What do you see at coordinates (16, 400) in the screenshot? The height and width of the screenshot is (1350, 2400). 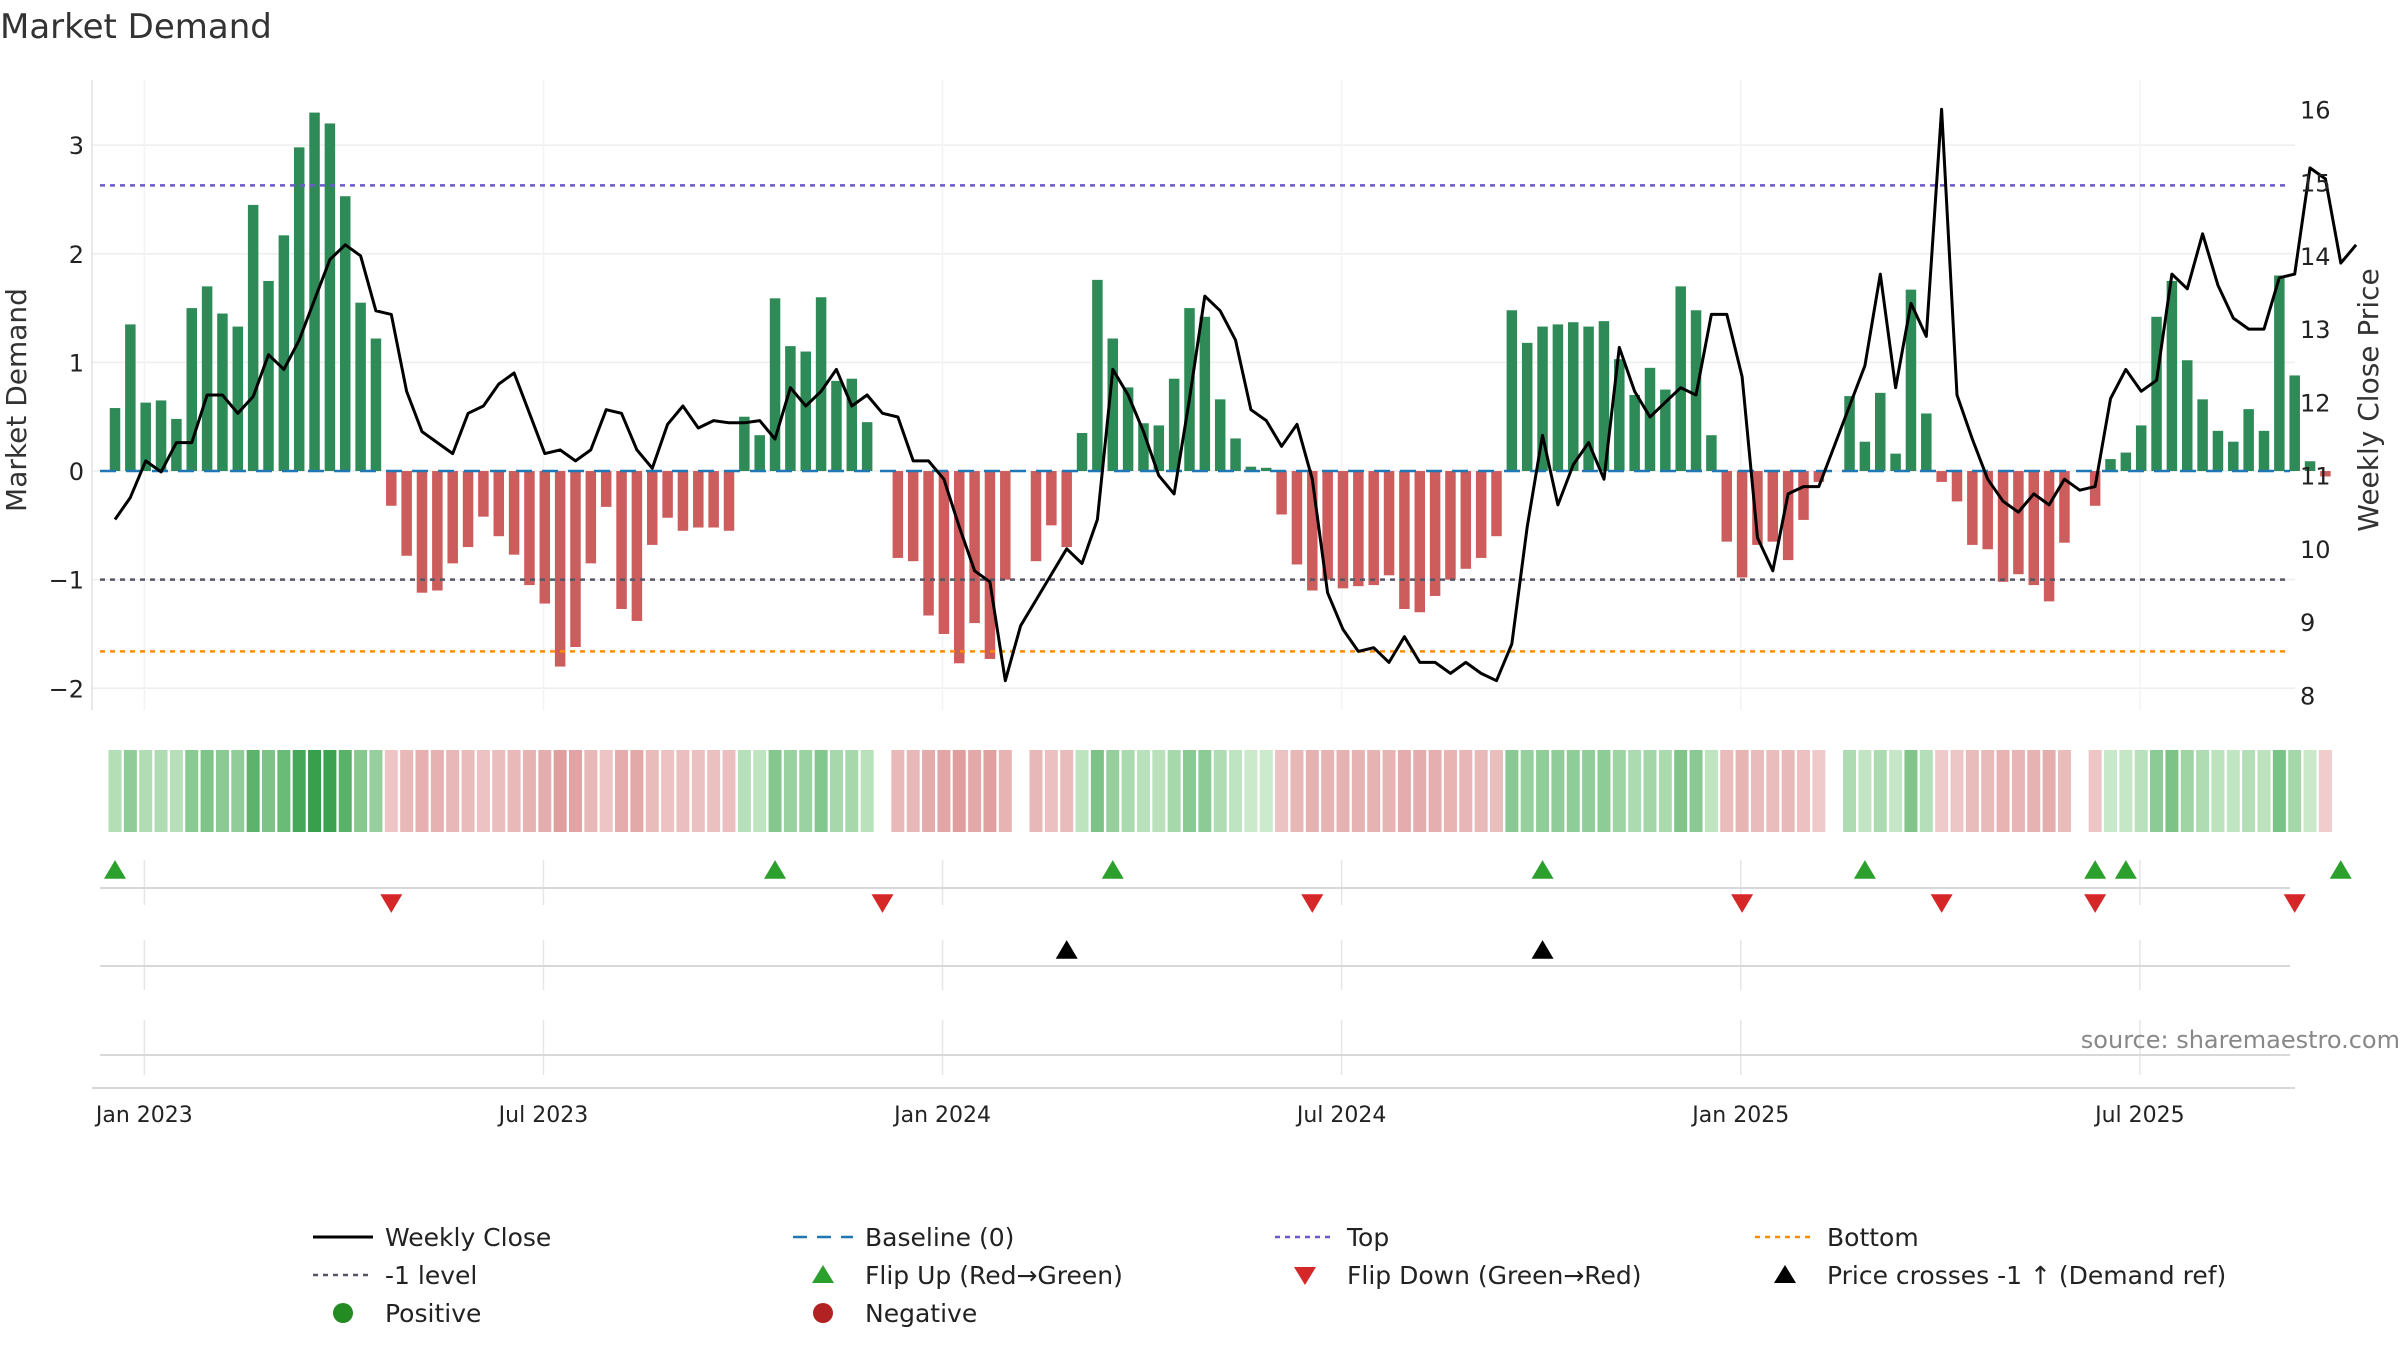 I see `y-axis-label: Market Demand` at bounding box center [16, 400].